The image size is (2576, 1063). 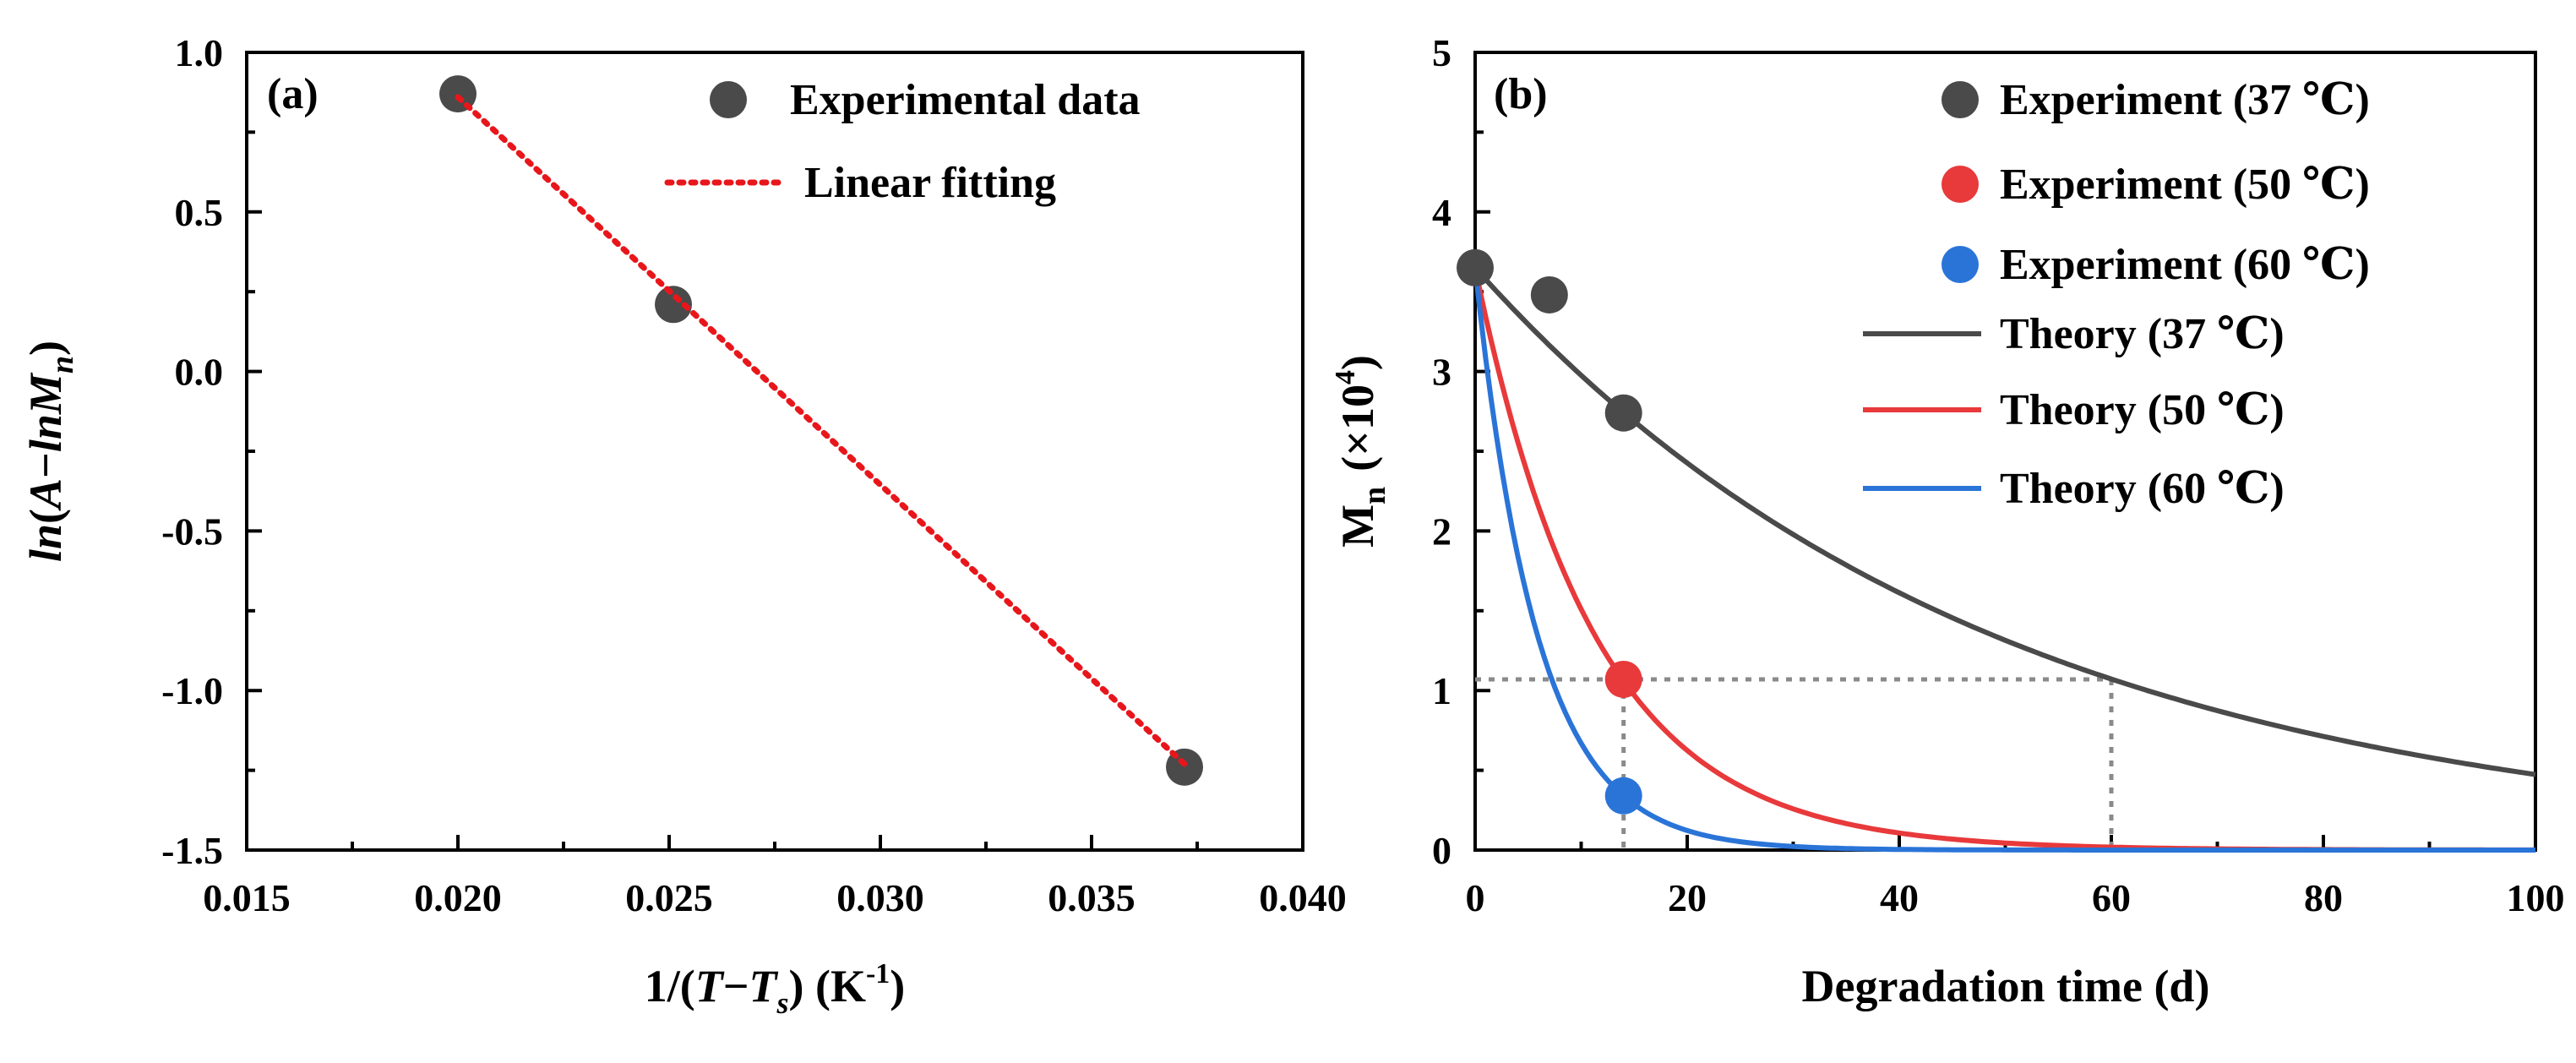 What do you see at coordinates (1441, 531) in the screenshot?
I see `panel-b-y-tick-label: 2` at bounding box center [1441, 531].